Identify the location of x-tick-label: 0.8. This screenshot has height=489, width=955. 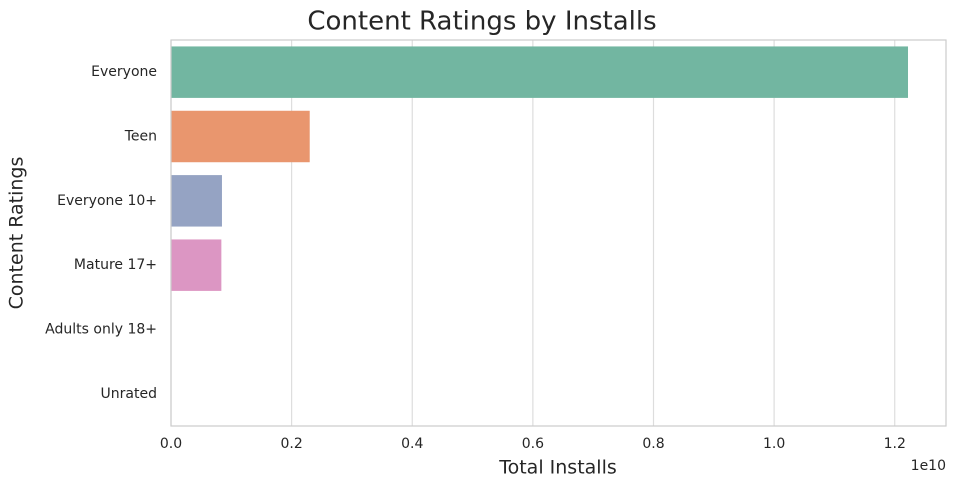
(653, 444).